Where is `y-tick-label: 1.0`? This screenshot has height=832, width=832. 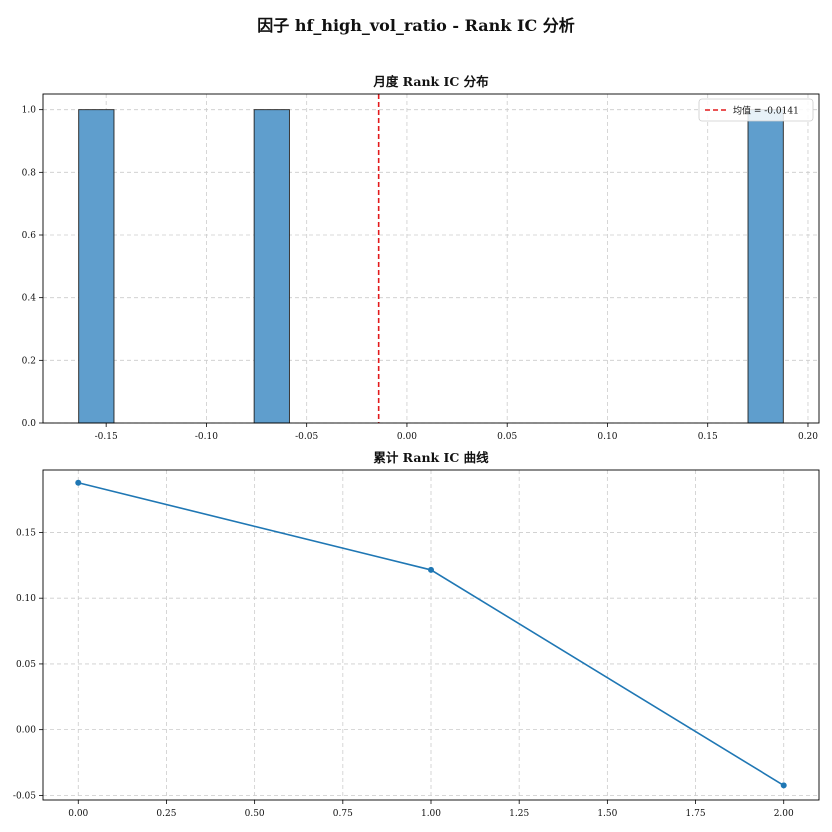
y-tick-label: 1.0 is located at coordinates (29, 111).